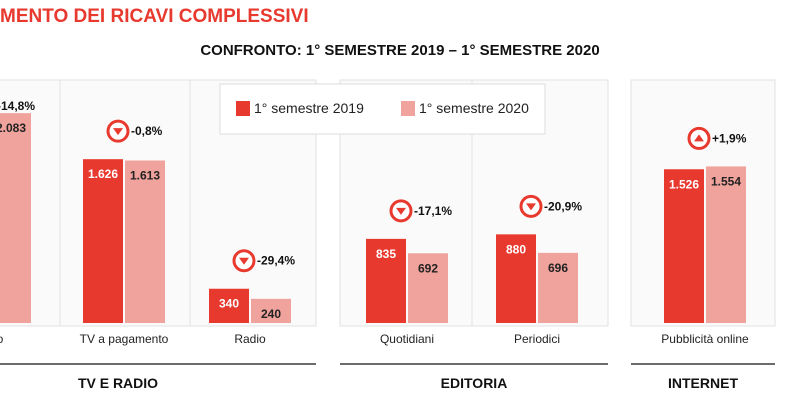 This screenshot has width=800, height=400. I want to click on change-label: -29,4%, so click(276, 261).